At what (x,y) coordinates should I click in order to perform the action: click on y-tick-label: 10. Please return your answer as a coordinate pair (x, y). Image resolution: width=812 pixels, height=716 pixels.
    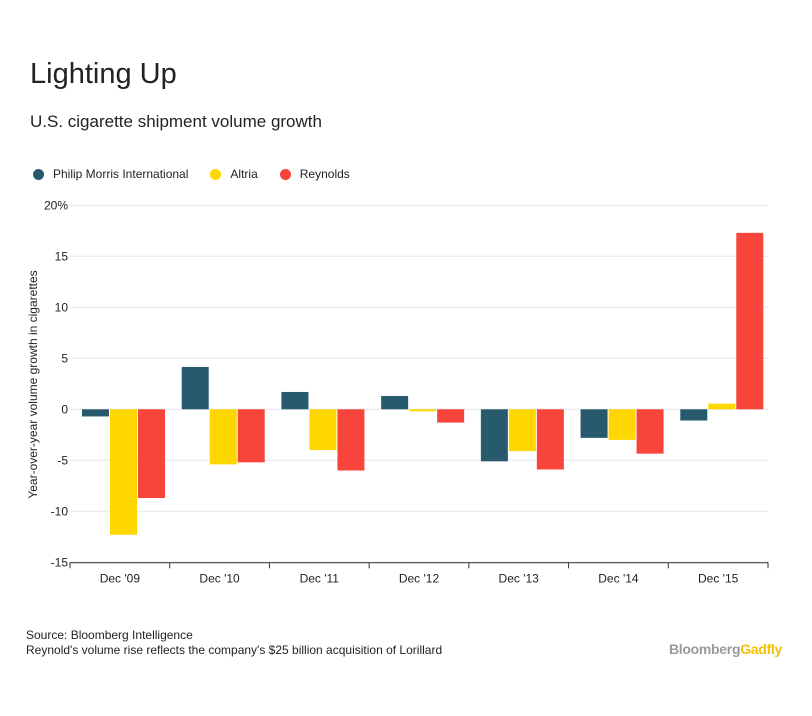
    Looking at the image, I should click on (62, 307).